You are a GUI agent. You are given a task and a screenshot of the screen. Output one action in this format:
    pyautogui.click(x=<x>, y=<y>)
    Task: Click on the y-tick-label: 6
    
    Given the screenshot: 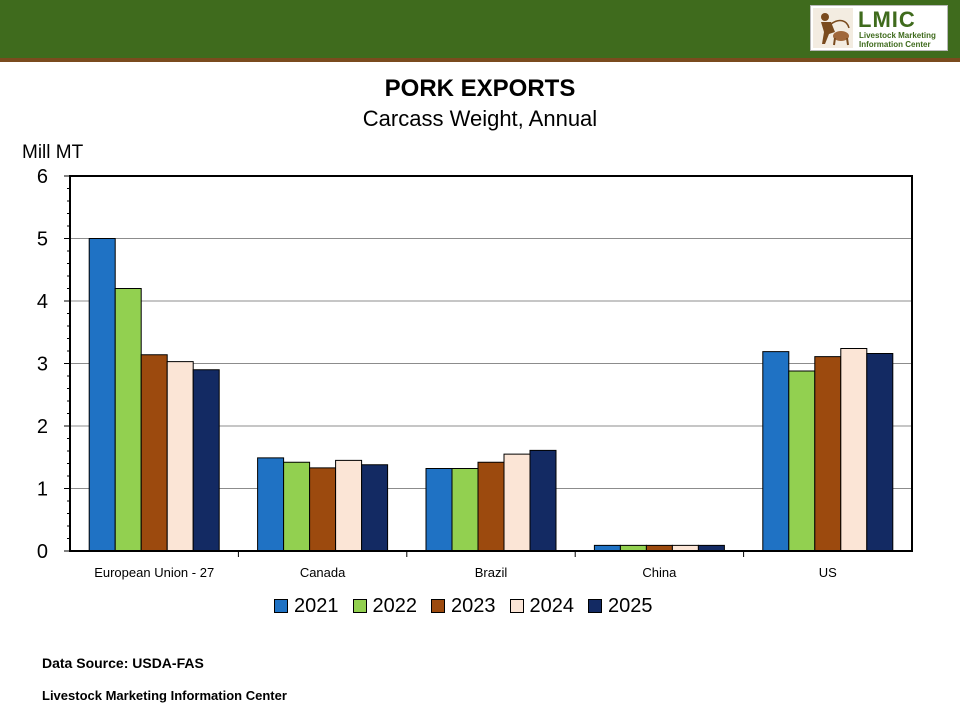 What is the action you would take?
    pyautogui.click(x=42, y=177)
    